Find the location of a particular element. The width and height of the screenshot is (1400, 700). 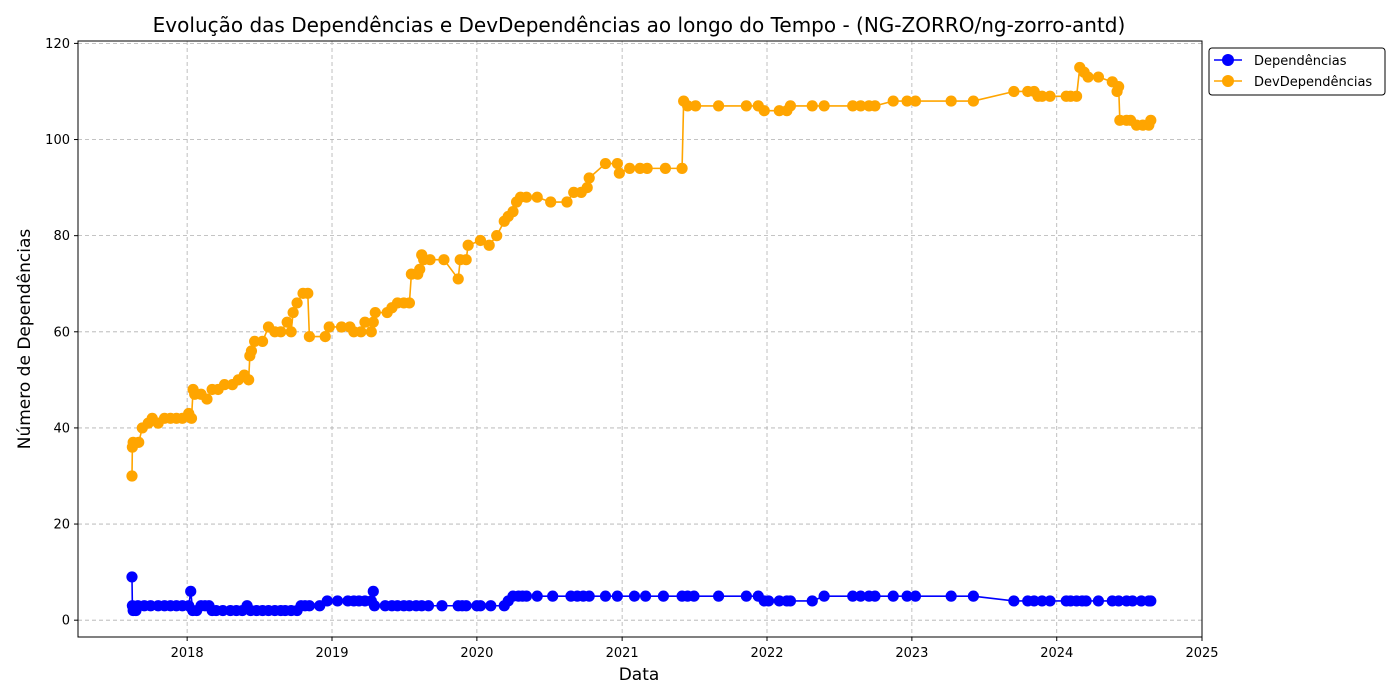

x-axis-label: Data is located at coordinates (639, 675).